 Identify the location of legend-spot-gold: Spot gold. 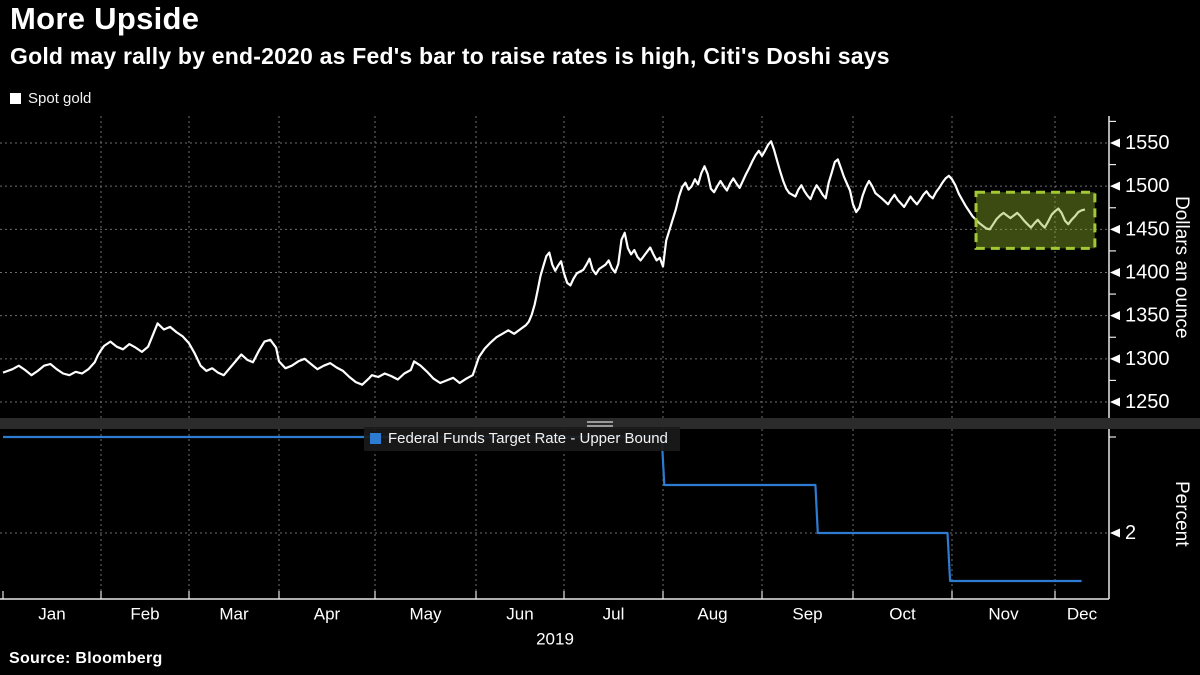
(50, 98).